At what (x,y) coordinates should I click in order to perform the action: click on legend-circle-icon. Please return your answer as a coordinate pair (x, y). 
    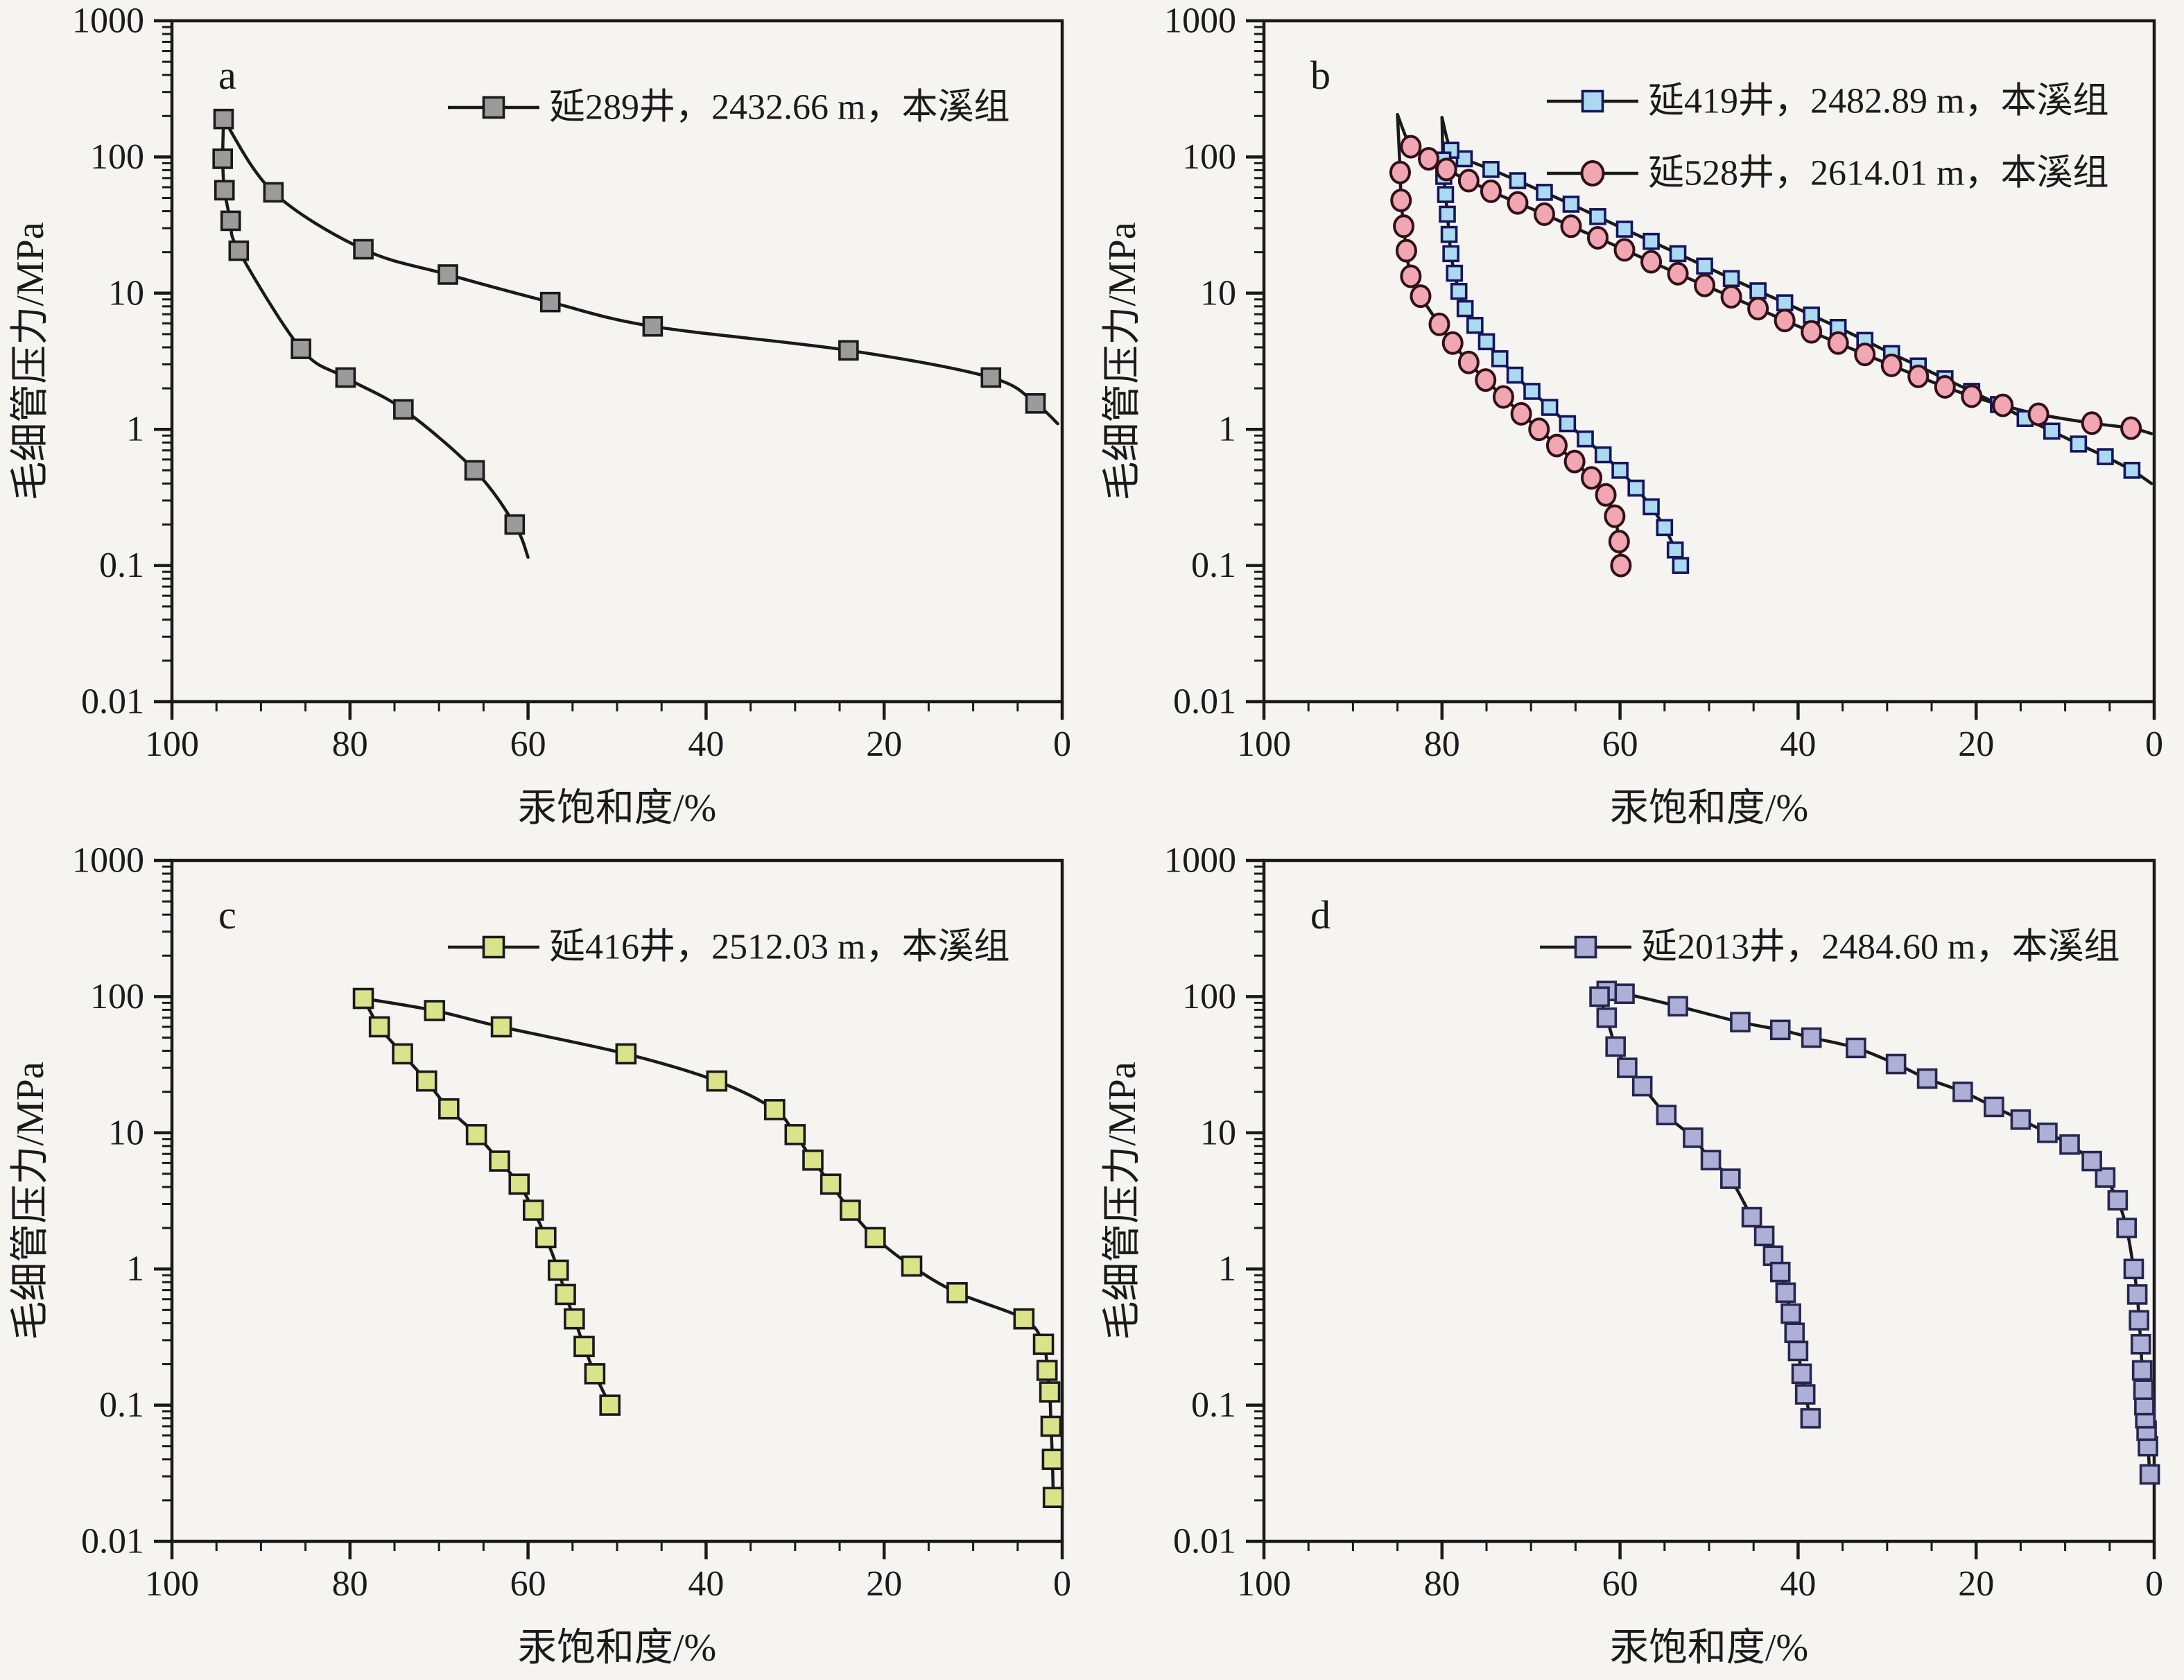
    Looking at the image, I should click on (1592, 173).